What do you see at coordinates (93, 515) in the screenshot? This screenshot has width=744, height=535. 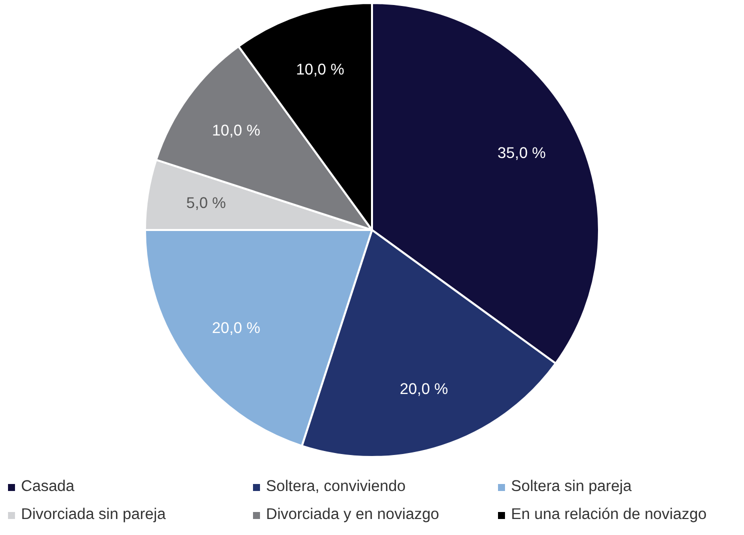 I see `legend-label: Divorciada sin pareja` at bounding box center [93, 515].